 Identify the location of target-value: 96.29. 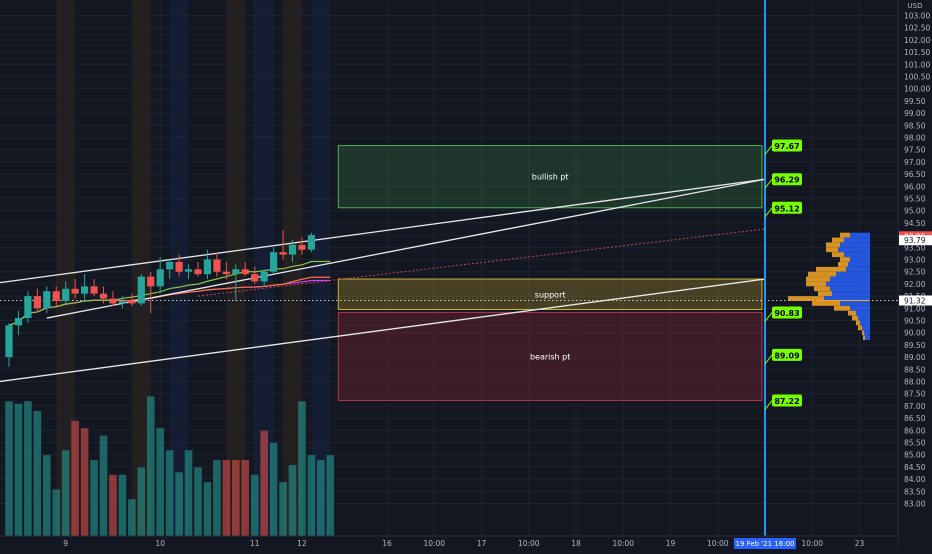
(787, 180).